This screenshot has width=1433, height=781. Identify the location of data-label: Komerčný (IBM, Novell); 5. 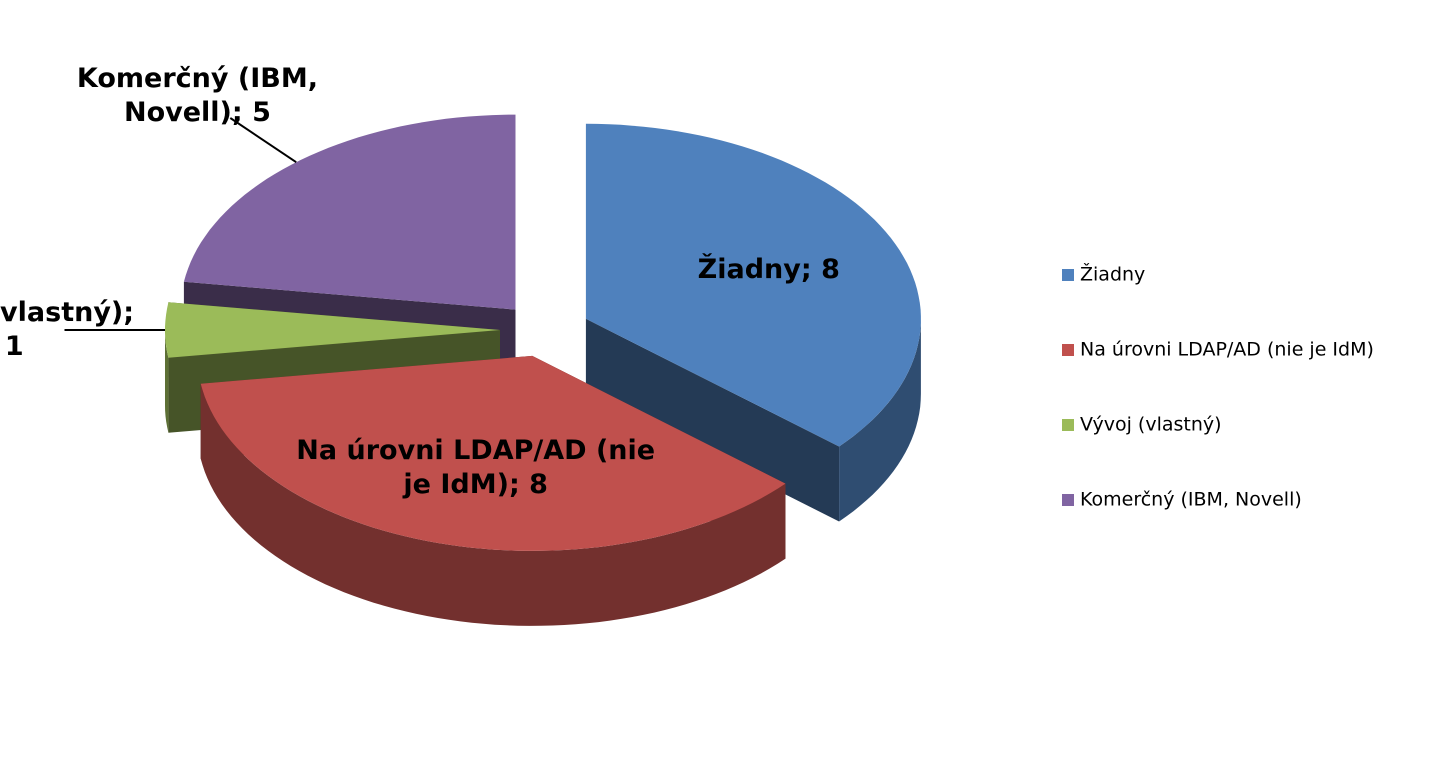
(197, 94).